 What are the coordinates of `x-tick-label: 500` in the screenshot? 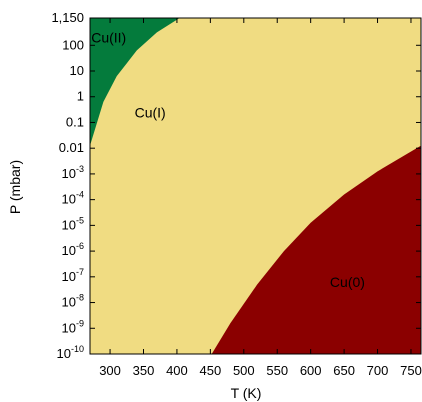 It's located at (244, 370).